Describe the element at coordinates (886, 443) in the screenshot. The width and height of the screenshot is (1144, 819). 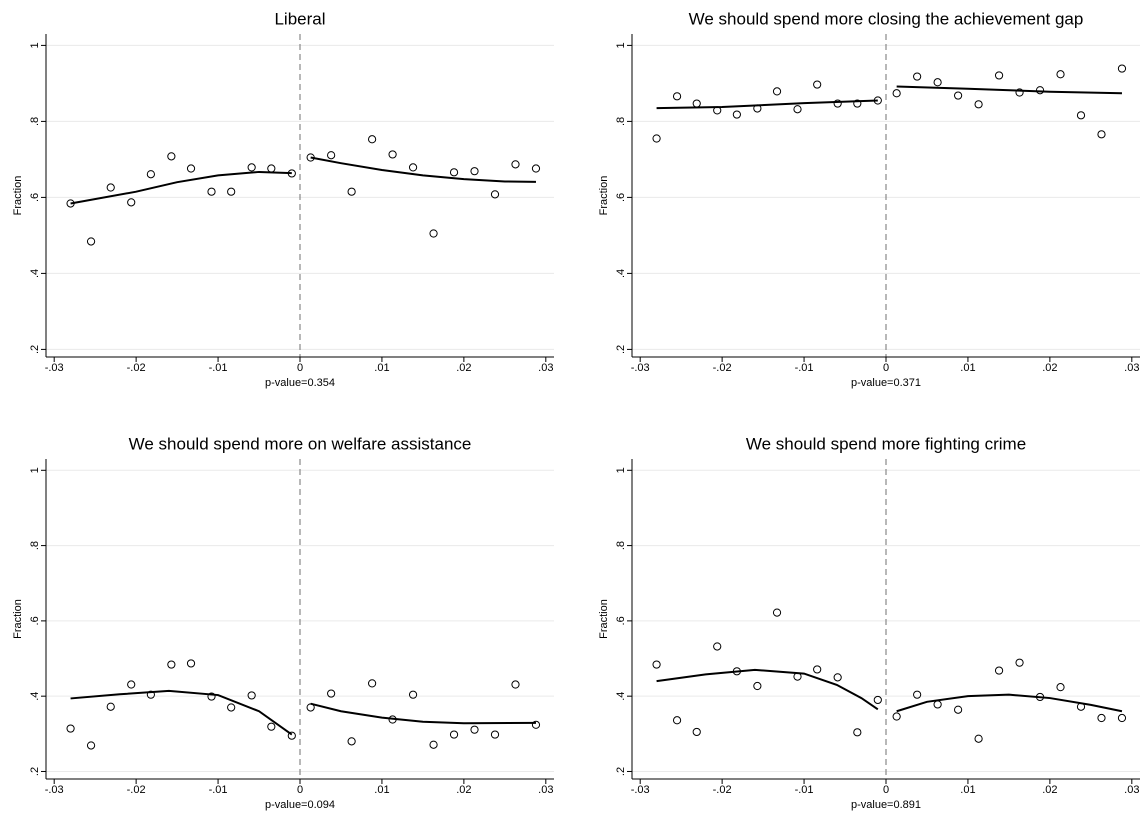
I see `chart-title: We should spend more fighting crime` at that location.